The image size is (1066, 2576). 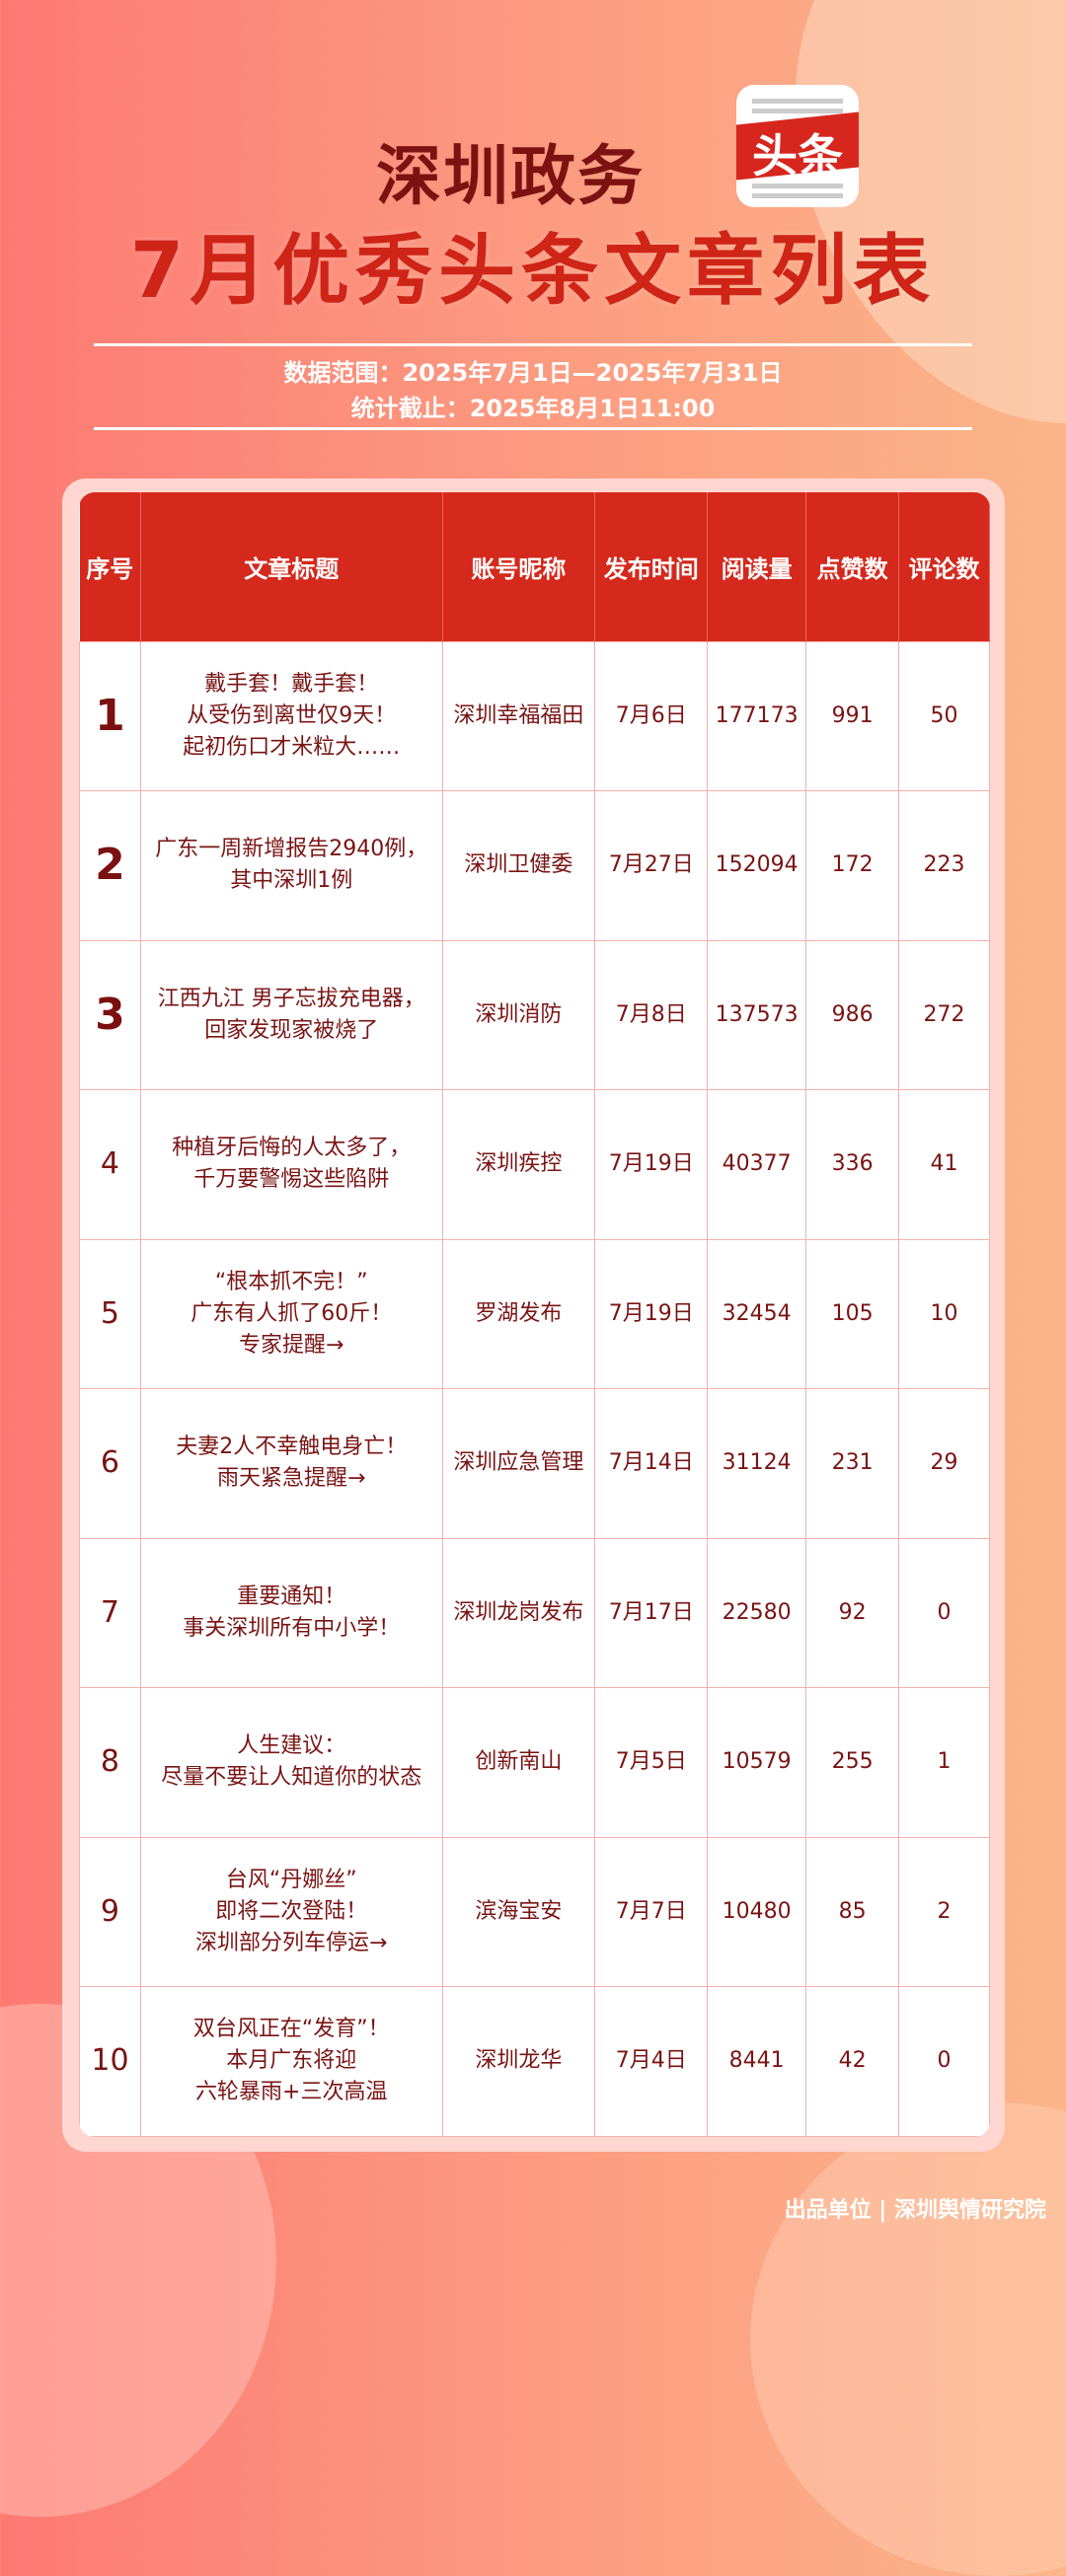 I want to click on table-row: 7 重要通知！ 事关深圳所有中小学！ 深圳龙岗发布 7月17日 22580 92 0, so click(x=534, y=1612).